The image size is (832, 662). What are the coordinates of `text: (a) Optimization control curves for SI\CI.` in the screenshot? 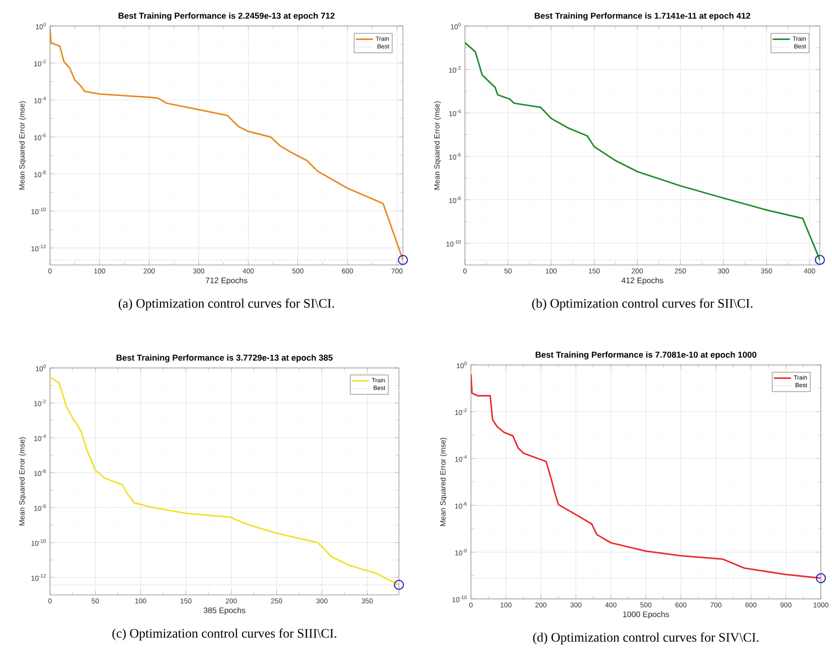 It's located at (226, 304).